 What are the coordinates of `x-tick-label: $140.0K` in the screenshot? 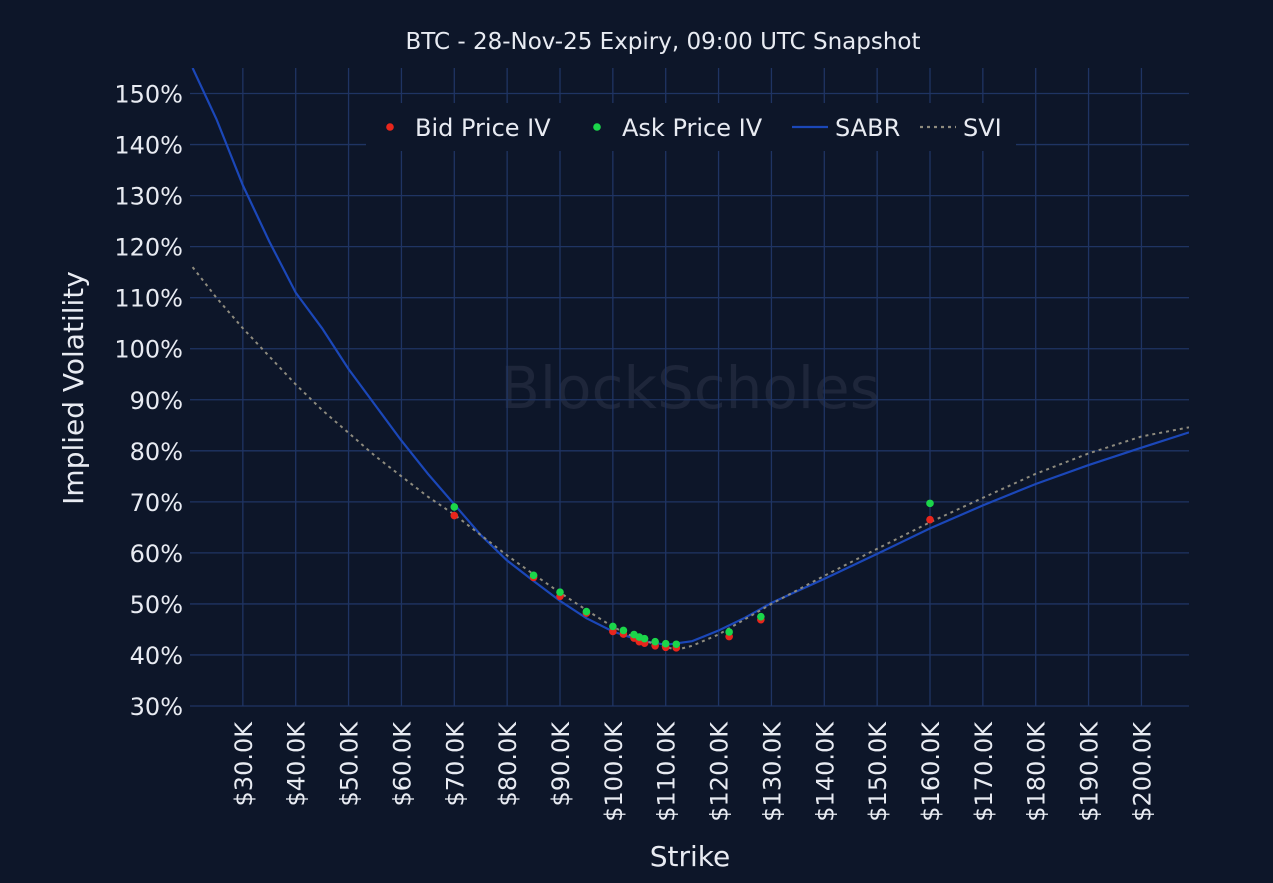 It's located at (825, 771).